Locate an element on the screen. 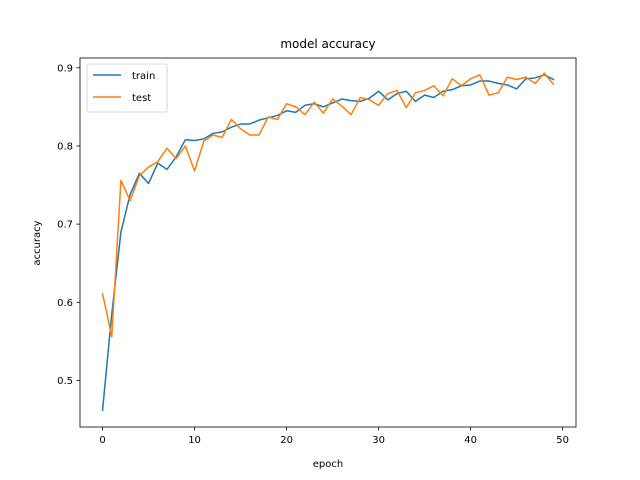 This screenshot has width=640, height=480. y-tick-label: 0.8 is located at coordinates (65, 146).